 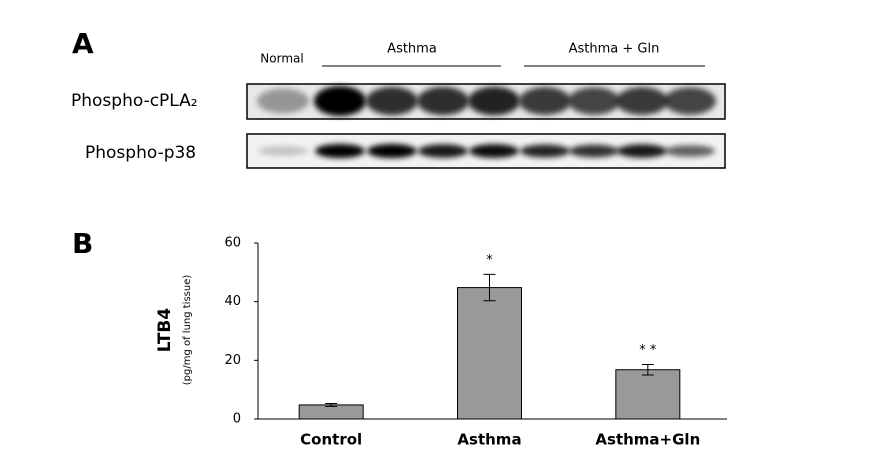 What do you see at coordinates (187, 330) in the screenshot?
I see `y-axis-subtitle: (pg/mg of lung tissue)` at bounding box center [187, 330].